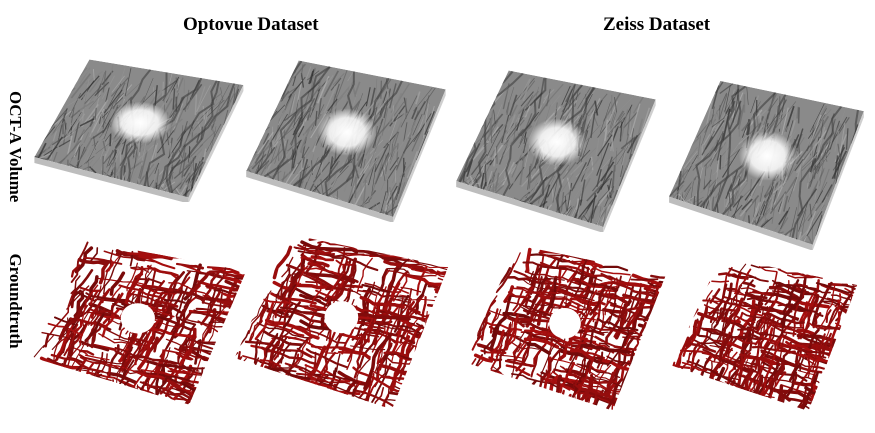  Describe the element at coordinates (15, 301) in the screenshot. I see `groundtruth-row-label: Groundtruth` at that location.